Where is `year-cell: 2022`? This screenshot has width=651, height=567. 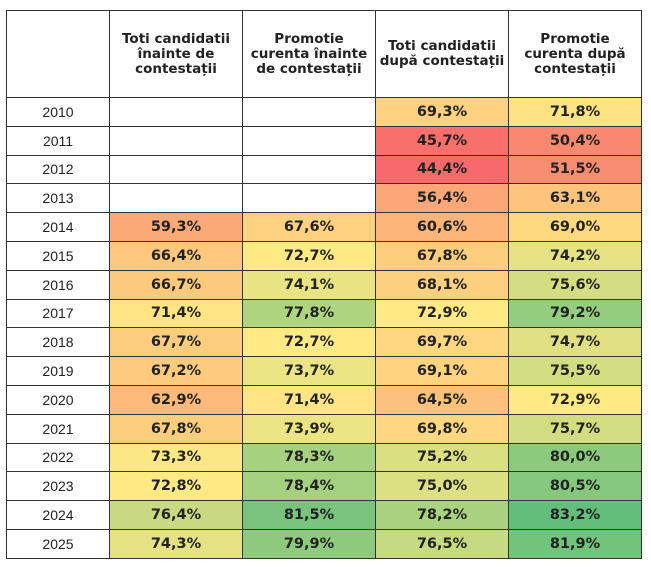 year-cell: 2022 is located at coordinates (58, 457).